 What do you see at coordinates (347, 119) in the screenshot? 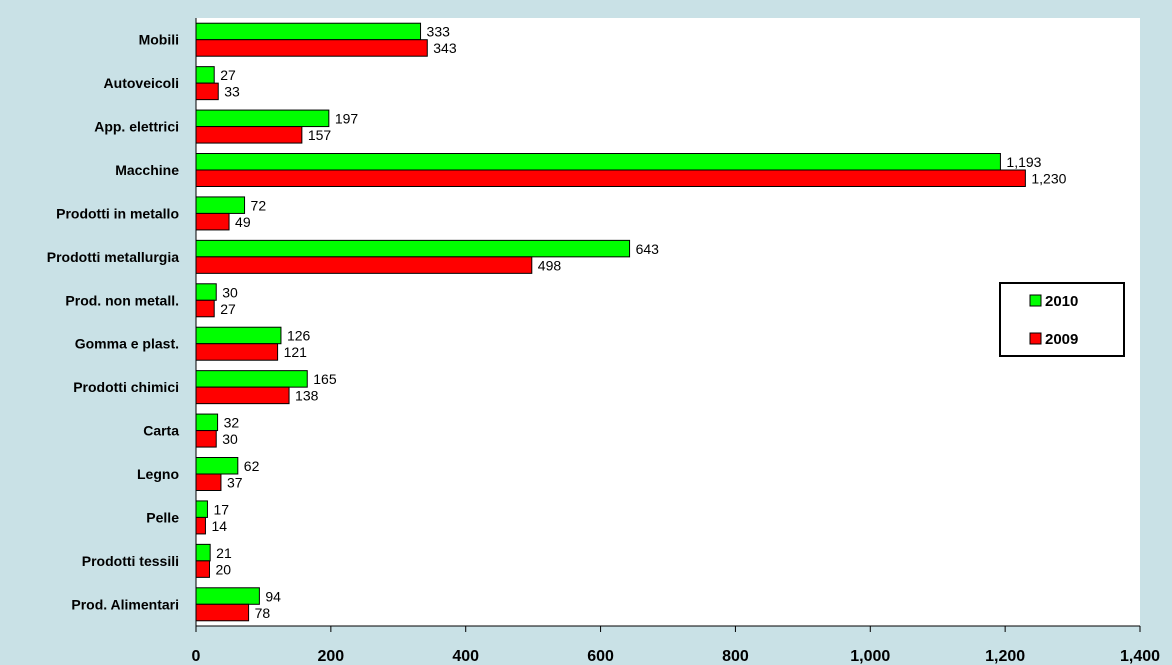
I see `data-label-2010: 197` at bounding box center [347, 119].